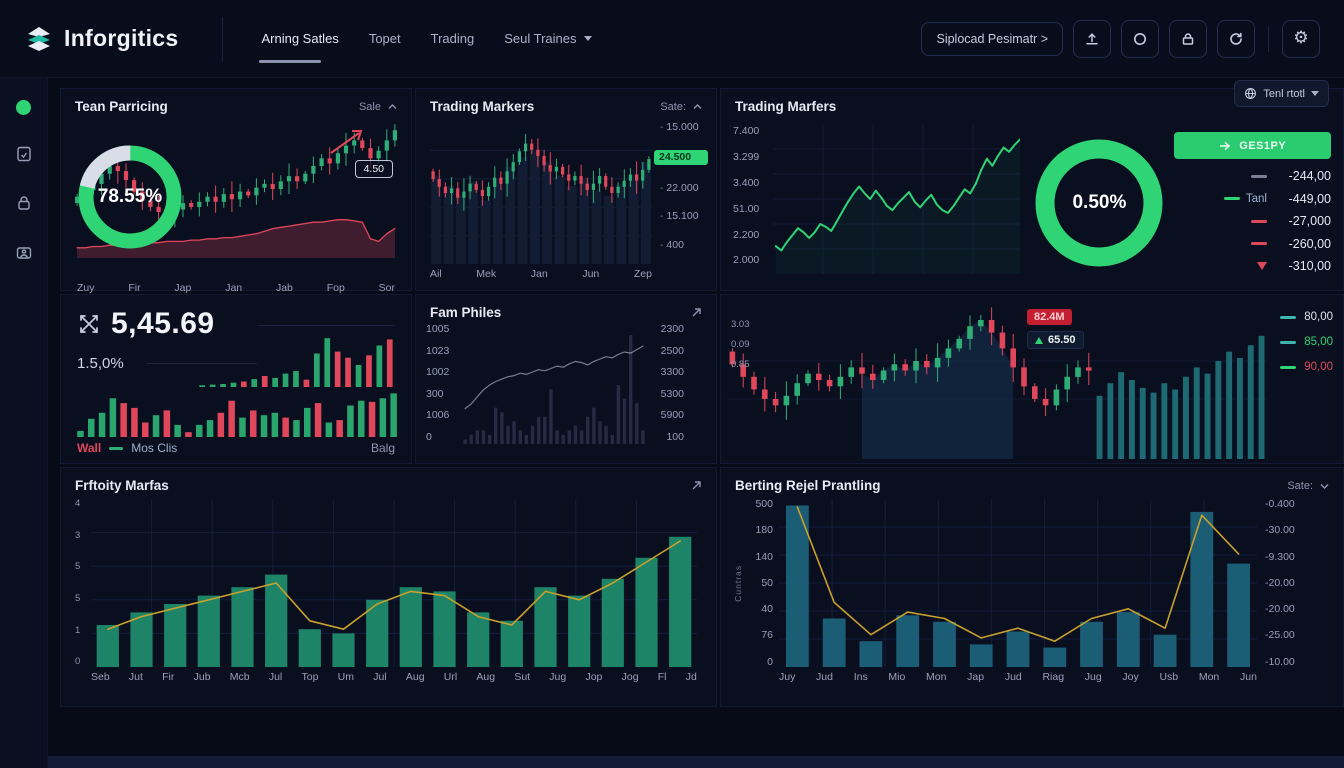 This screenshot has width=1344, height=768. What do you see at coordinates (78, 503) in the screenshot?
I see `y-tick: 4` at bounding box center [78, 503].